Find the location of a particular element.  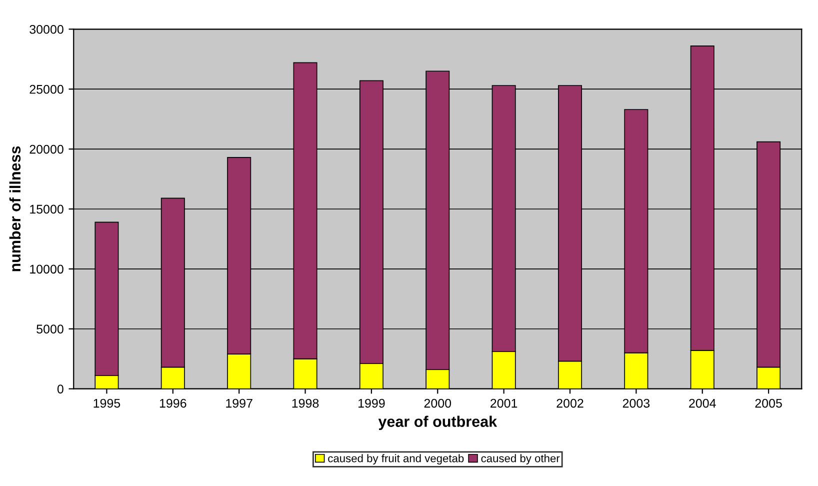

y-axis-title: number of illness is located at coordinates (15, 209).